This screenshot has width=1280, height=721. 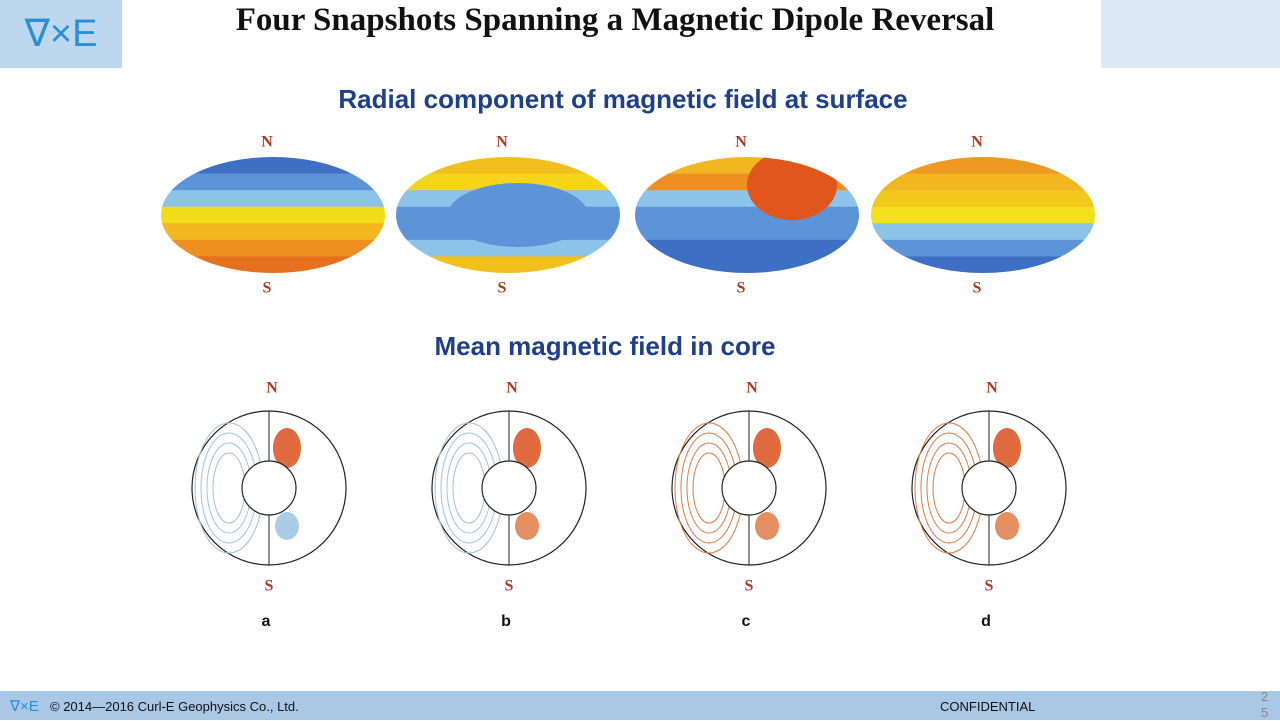 I want to click on panel-label: c, so click(x=746, y=621).